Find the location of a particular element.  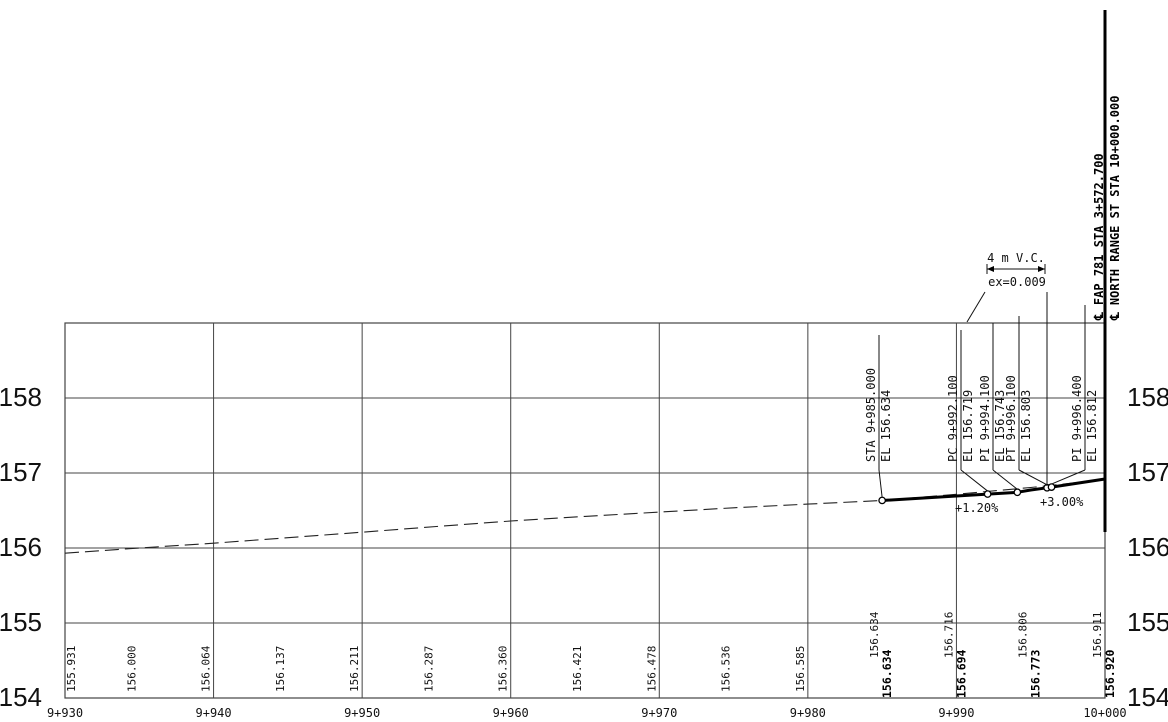

proposed-elevation-label: 156.694 is located at coordinates (961, 673).